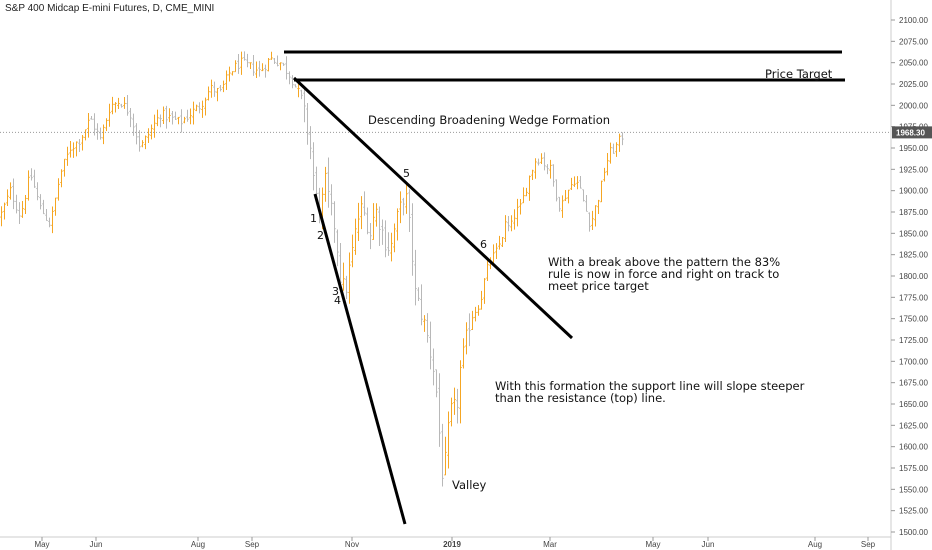 This screenshot has width=932, height=550. I want to click on break-note-line1: With a break above the pattern the 83%, so click(664, 262).